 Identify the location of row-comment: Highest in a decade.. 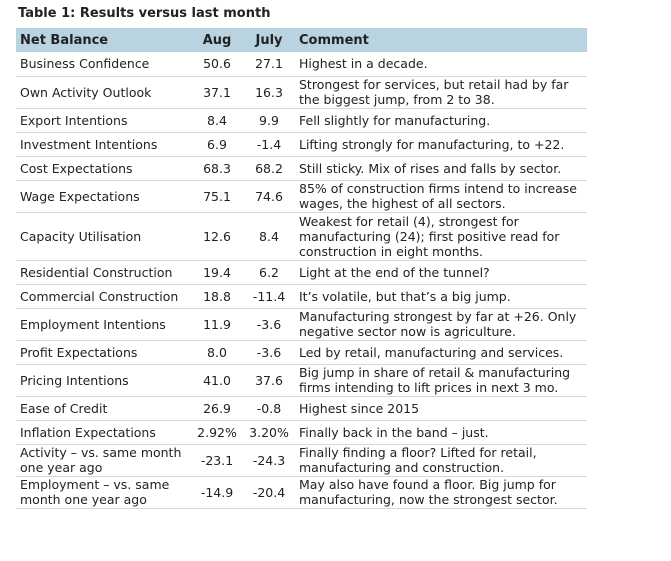
(441, 64).